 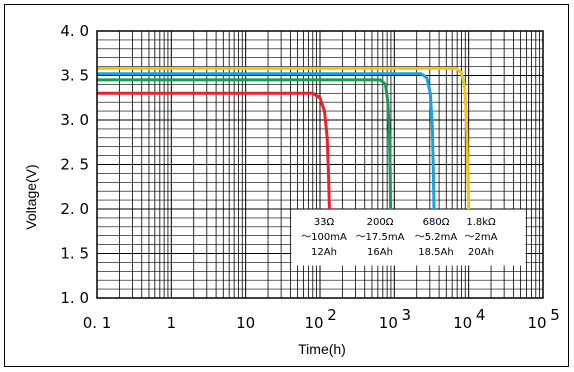 What do you see at coordinates (74, 209) in the screenshot?
I see `y-tick-label: 2. 0` at bounding box center [74, 209].